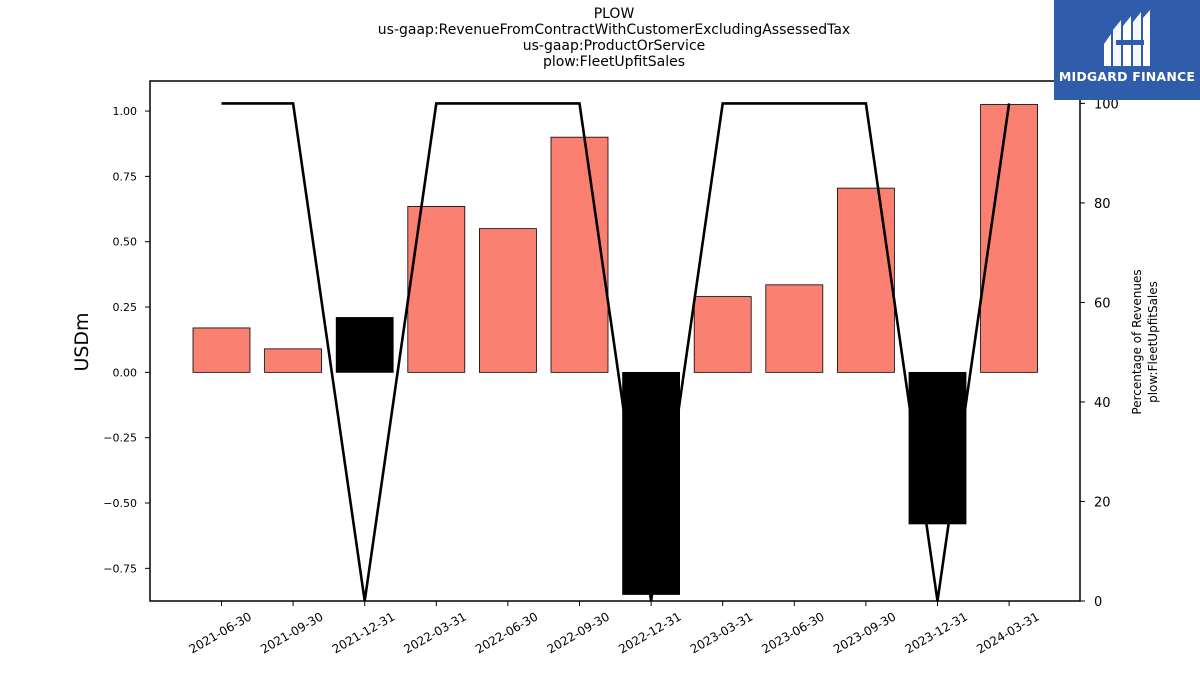 This screenshot has height=675, width=1200. I want to click on x-tick-label: 2024-03-31, so click(1007, 632).